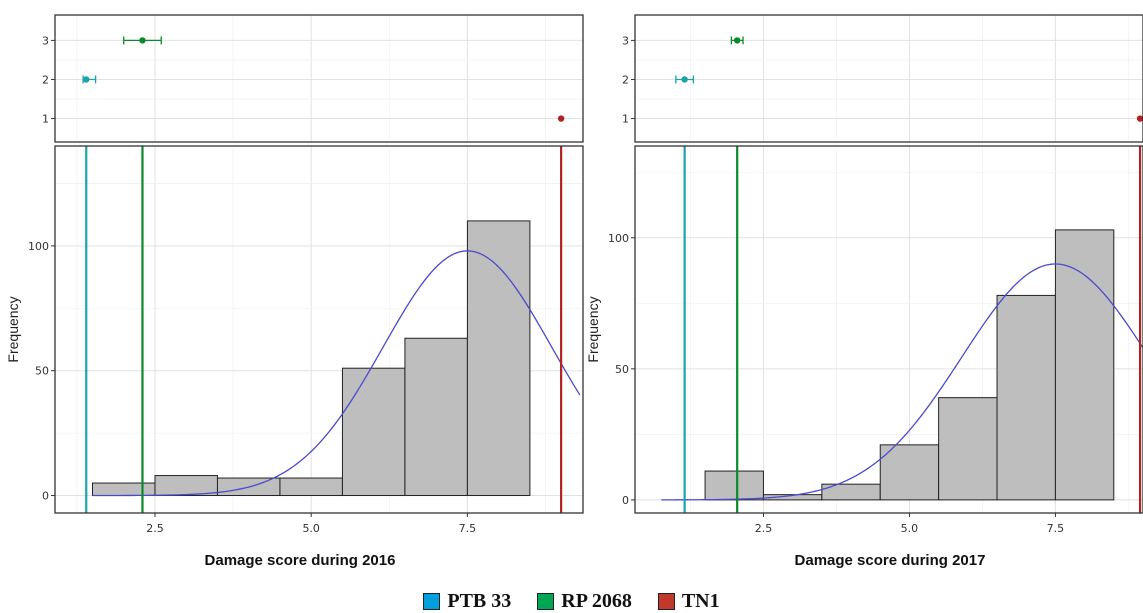 The image size is (1143, 613). I want to click on legend-swatch-tn1, so click(666, 601).